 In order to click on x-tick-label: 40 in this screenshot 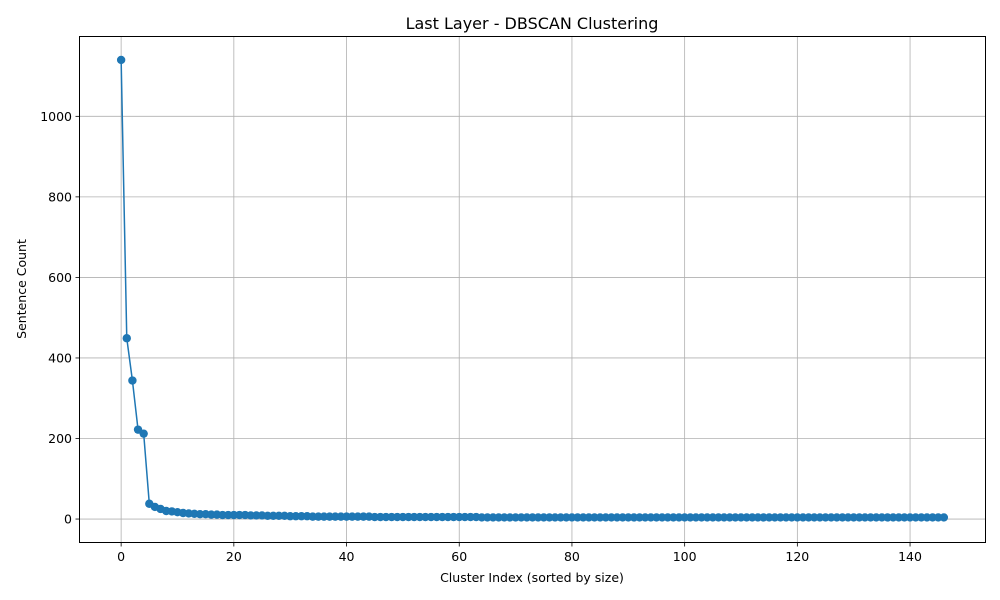, I will do `click(347, 556)`.